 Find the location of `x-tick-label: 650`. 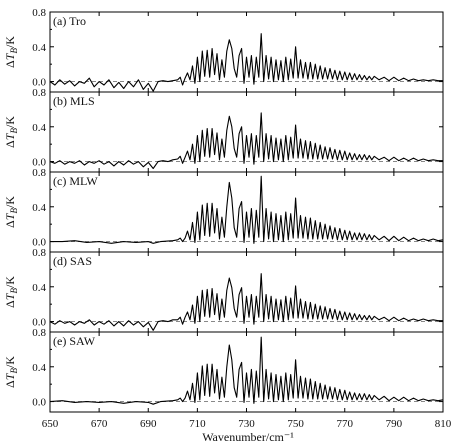

x-tick-label: 650 is located at coordinates (50, 424).